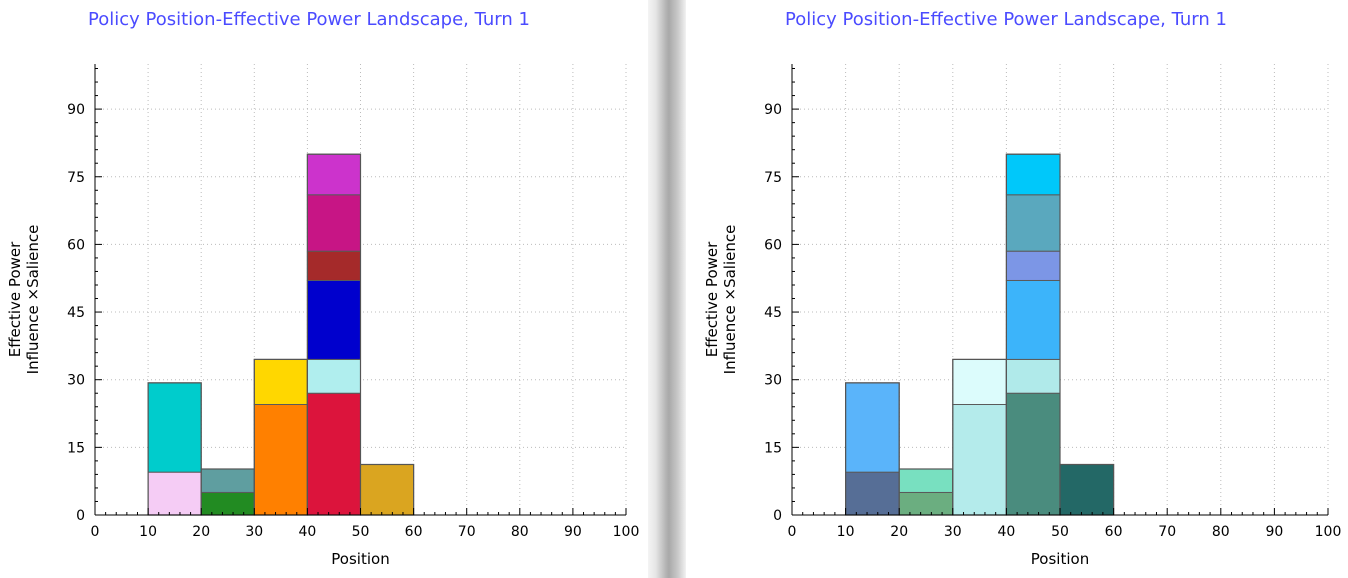 Image resolution: width=1348 pixels, height=578 pixels. I want to click on splitter-handle, so click(667, 289).